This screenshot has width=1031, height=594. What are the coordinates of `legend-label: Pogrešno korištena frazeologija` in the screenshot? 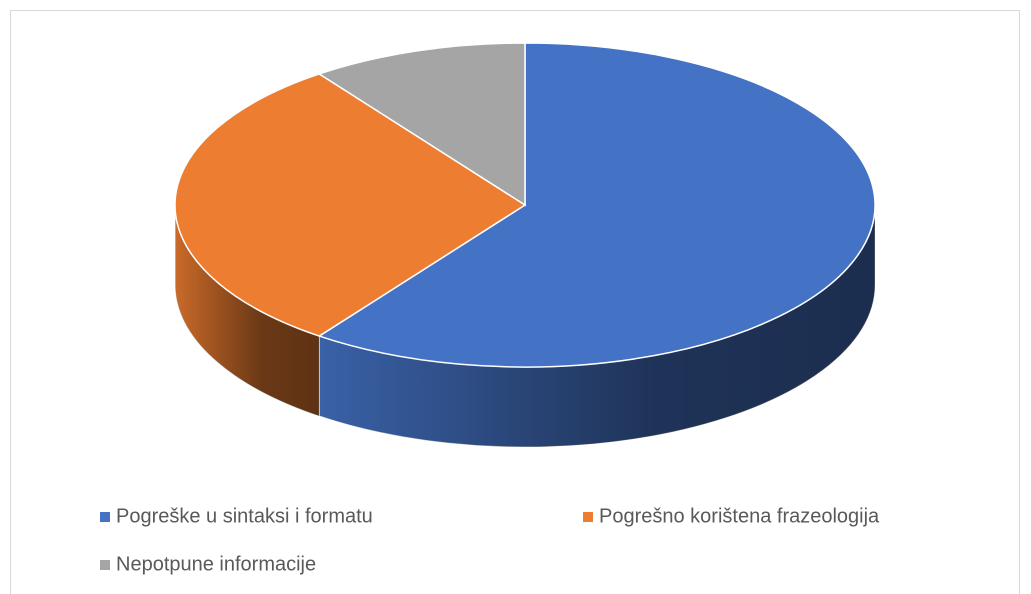 It's located at (739, 516).